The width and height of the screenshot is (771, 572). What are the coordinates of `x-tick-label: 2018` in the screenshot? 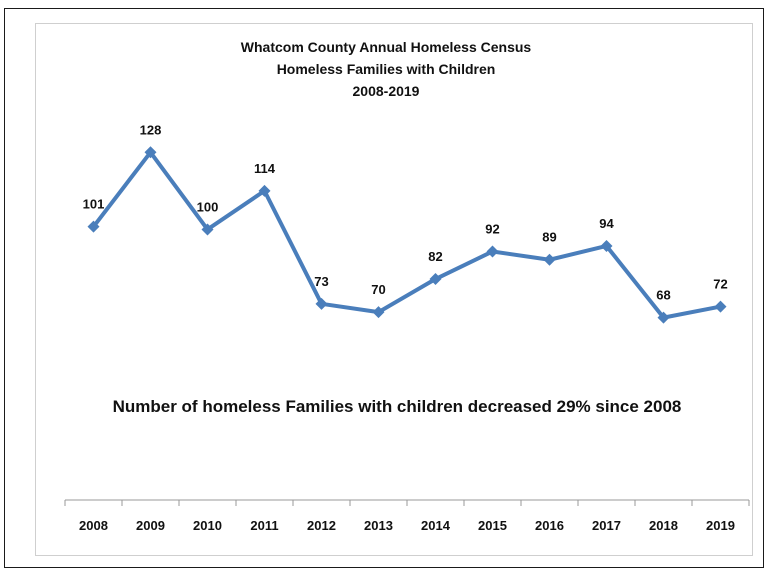 It's located at (663, 525).